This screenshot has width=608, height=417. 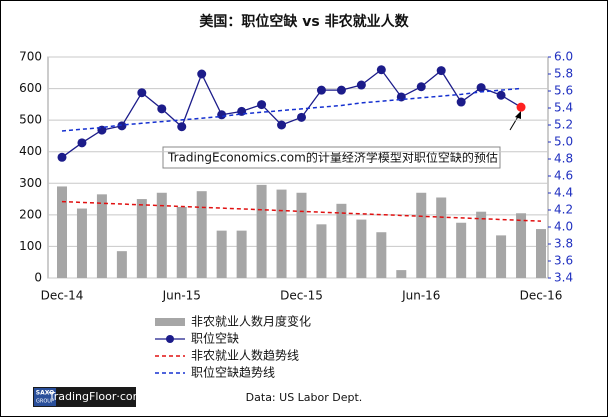 What do you see at coordinates (563, 261) in the screenshot?
I see `y2-tick-label: 3.6` at bounding box center [563, 261].